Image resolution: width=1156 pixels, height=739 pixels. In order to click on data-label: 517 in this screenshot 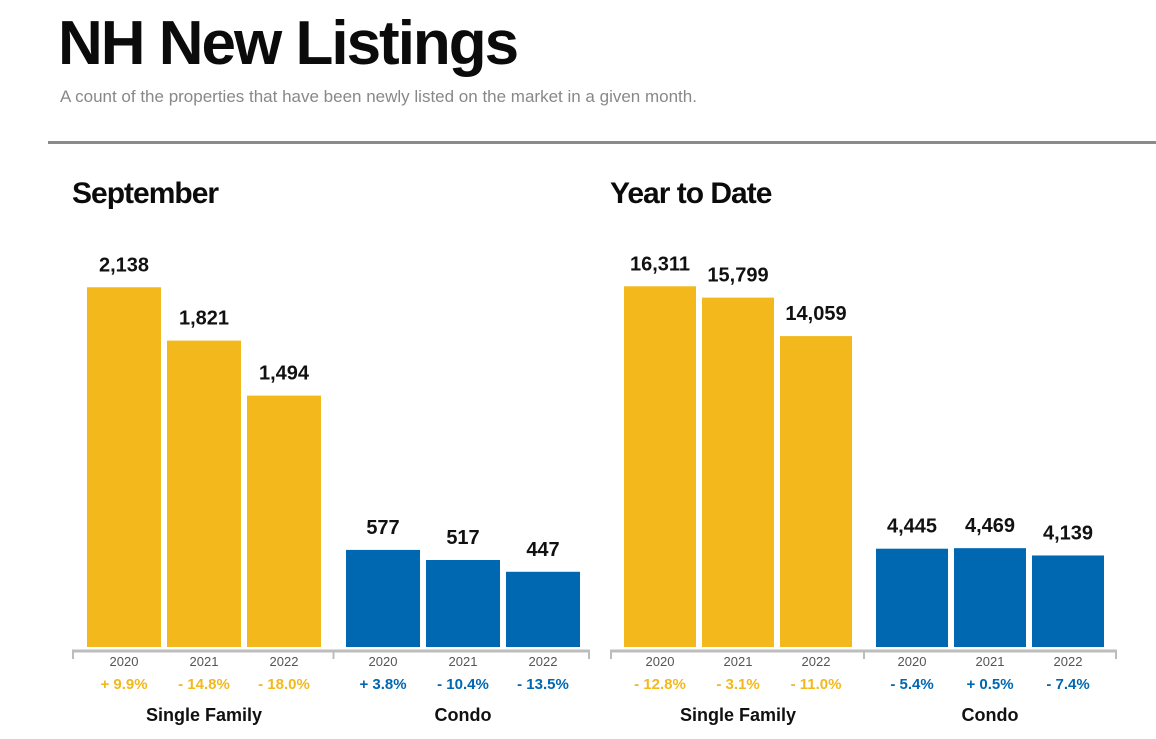, I will do `click(462, 538)`.